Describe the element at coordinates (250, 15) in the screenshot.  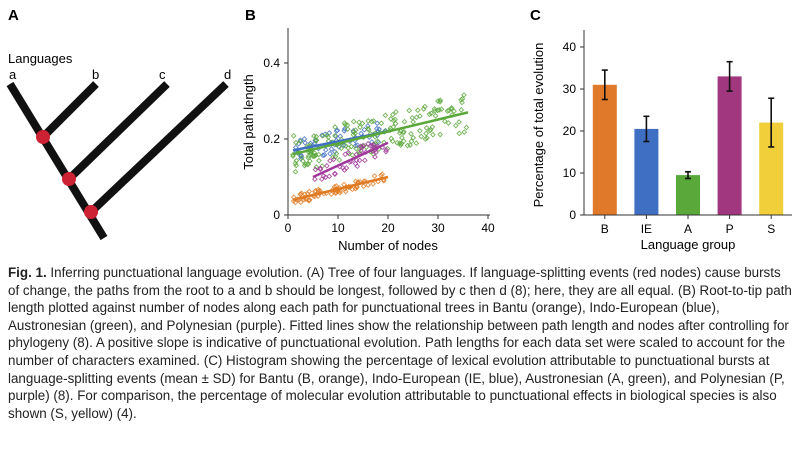
I see `panel-b-letter: B` at that location.